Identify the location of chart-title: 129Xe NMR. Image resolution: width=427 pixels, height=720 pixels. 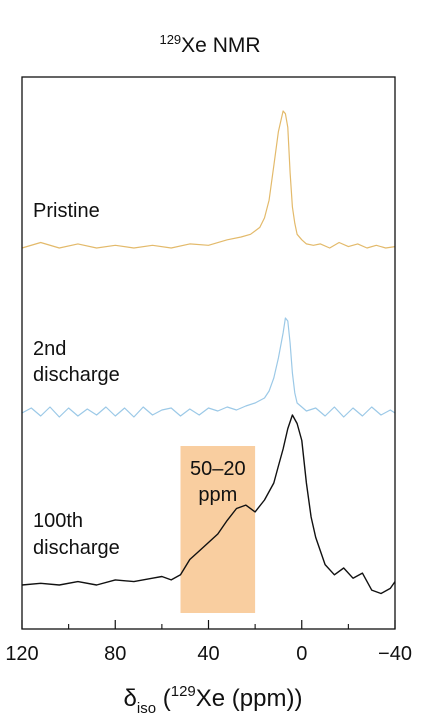
(209, 44).